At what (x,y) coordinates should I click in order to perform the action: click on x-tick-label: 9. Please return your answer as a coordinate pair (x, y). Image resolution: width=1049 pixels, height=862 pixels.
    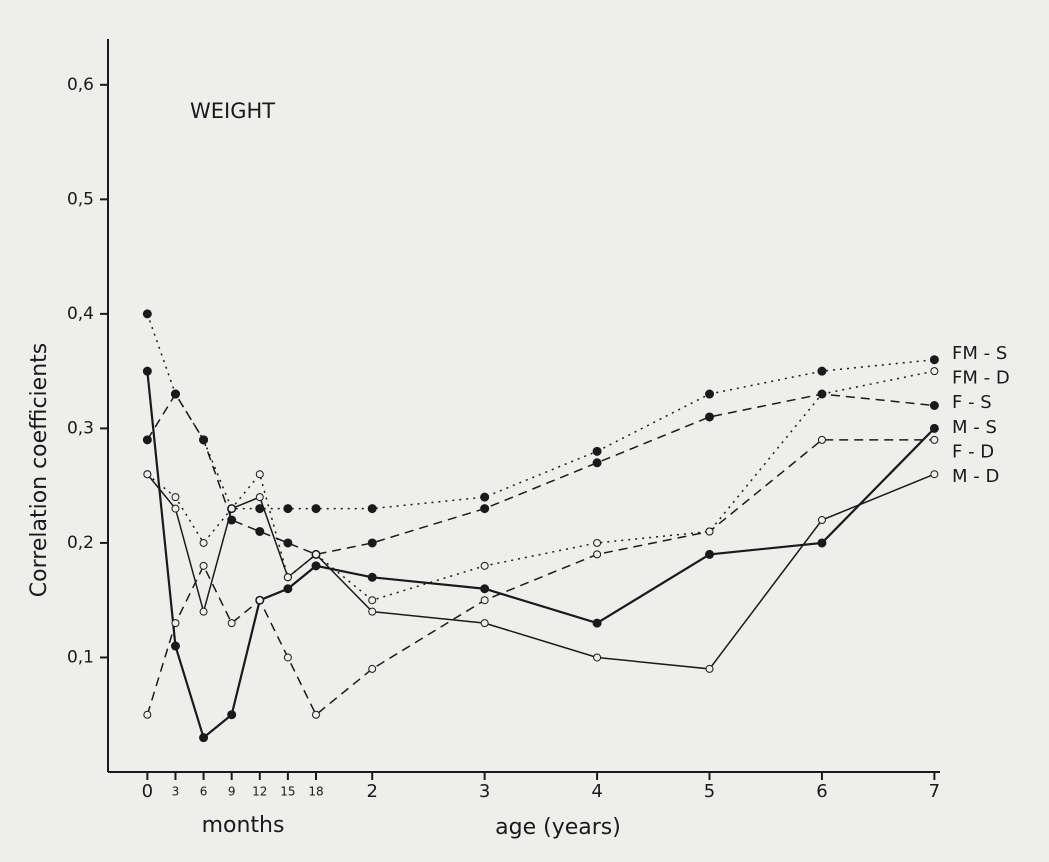
    Looking at the image, I should click on (232, 792).